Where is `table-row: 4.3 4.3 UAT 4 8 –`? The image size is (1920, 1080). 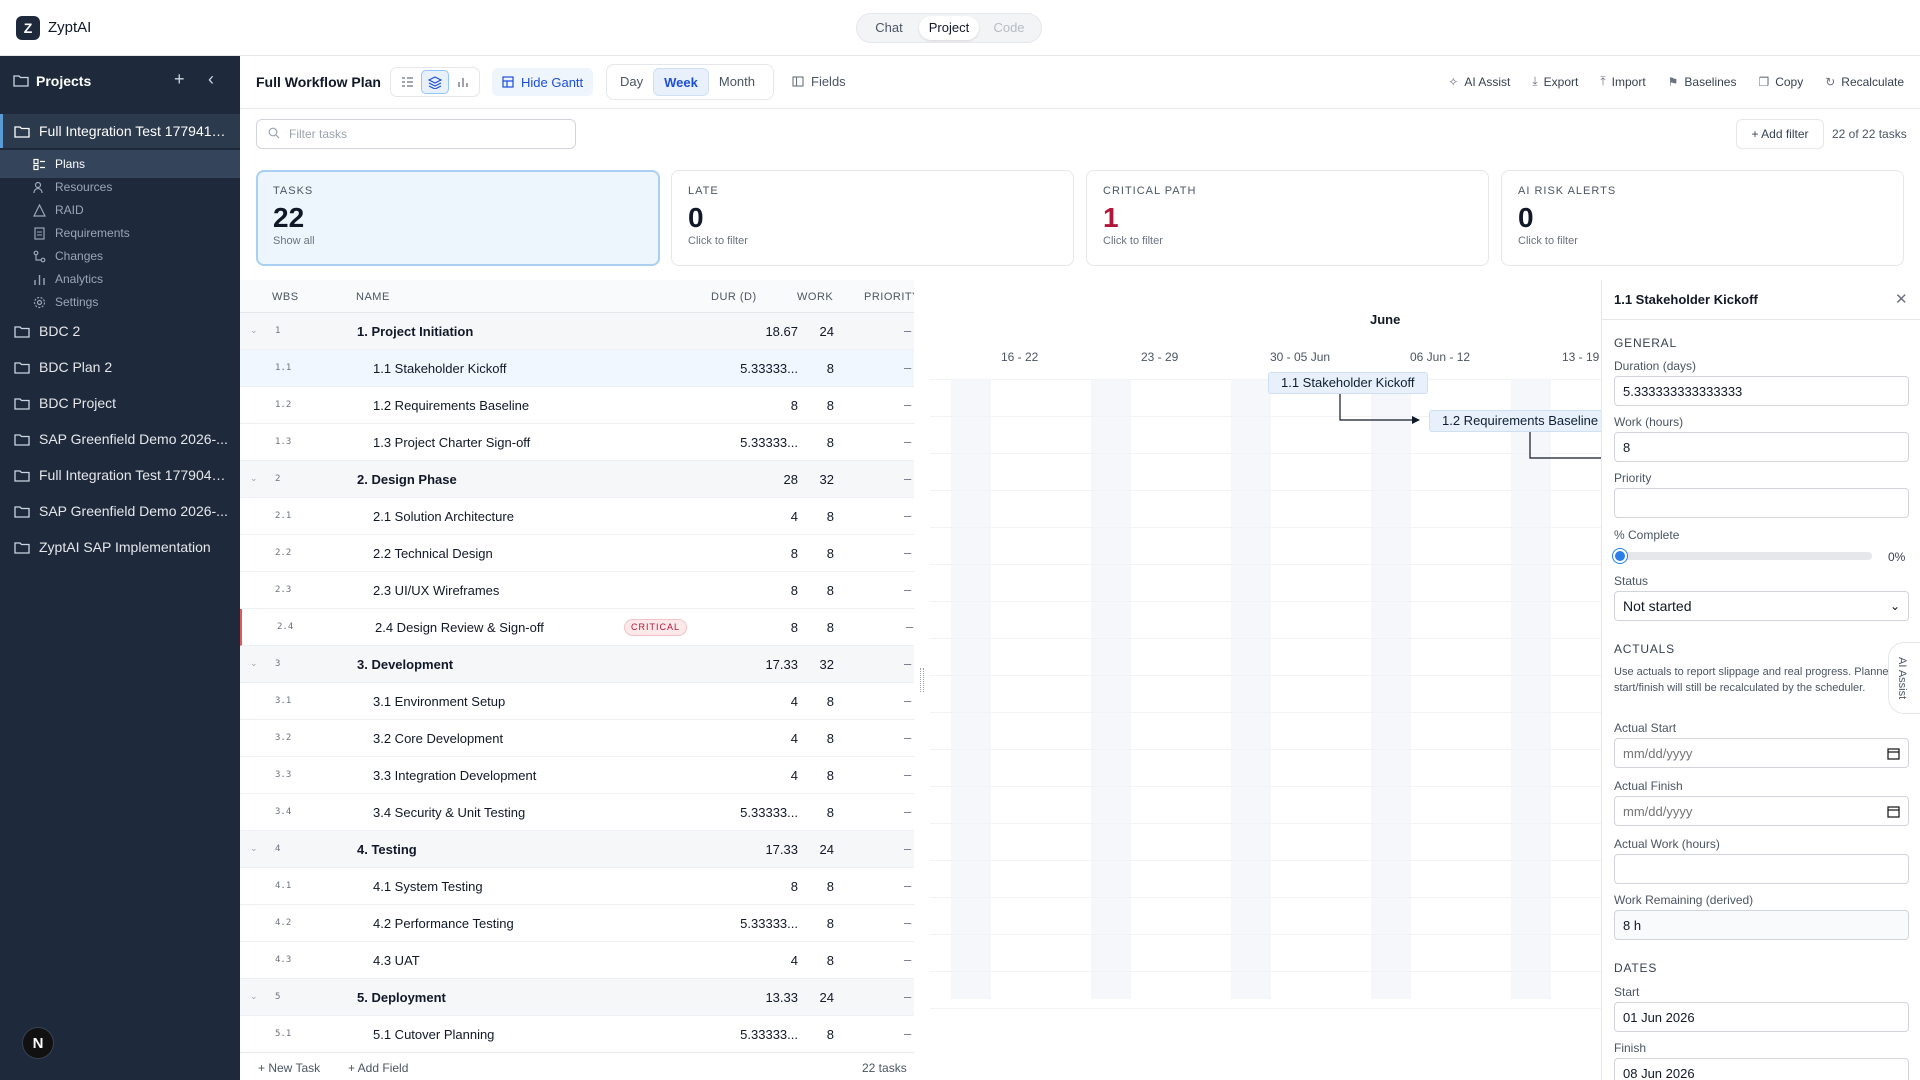 table-row: 4.3 4.3 UAT 4 8 – is located at coordinates (577, 960).